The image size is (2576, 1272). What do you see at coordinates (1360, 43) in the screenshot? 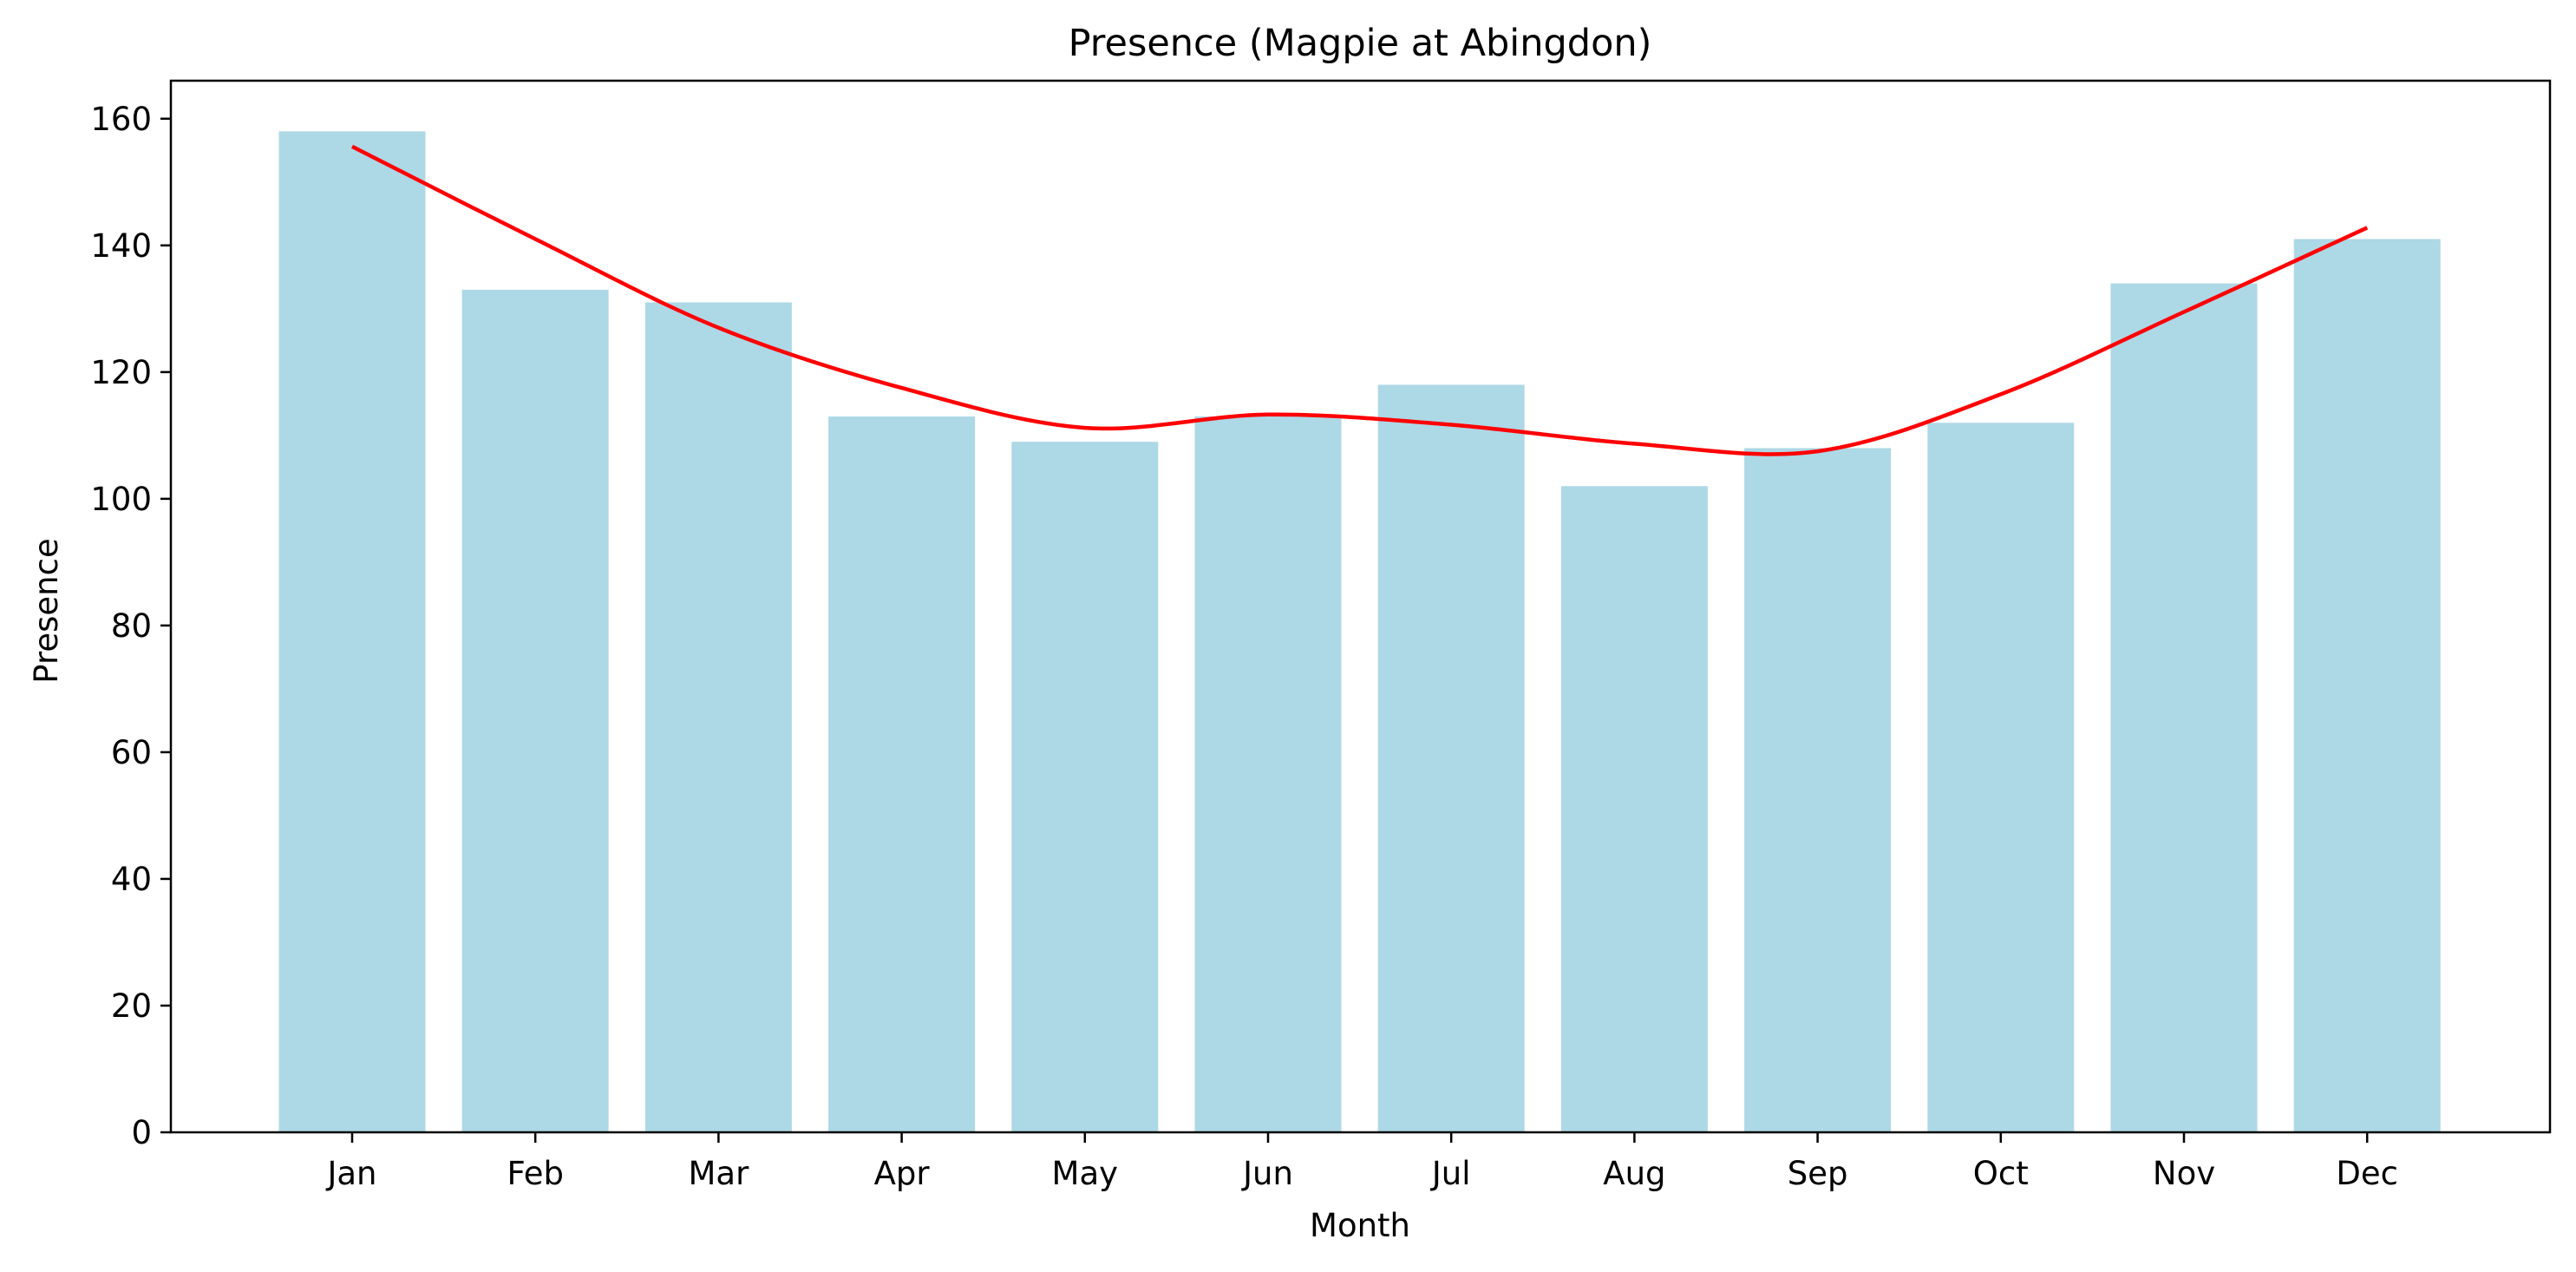
I see `chart-title: Presence (Magpie at Abingdon)` at bounding box center [1360, 43].